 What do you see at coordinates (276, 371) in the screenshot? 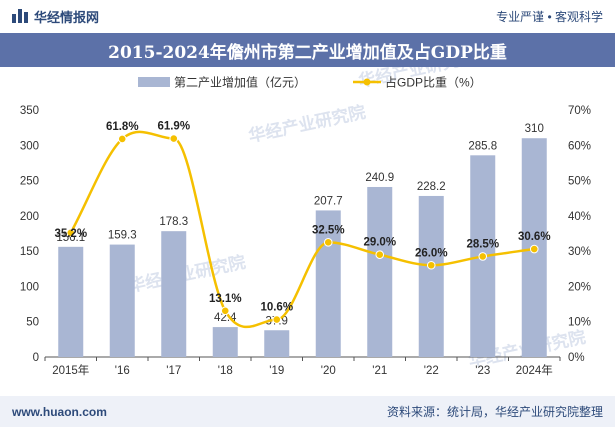
I see `x-tick-label: '19` at bounding box center [276, 371].